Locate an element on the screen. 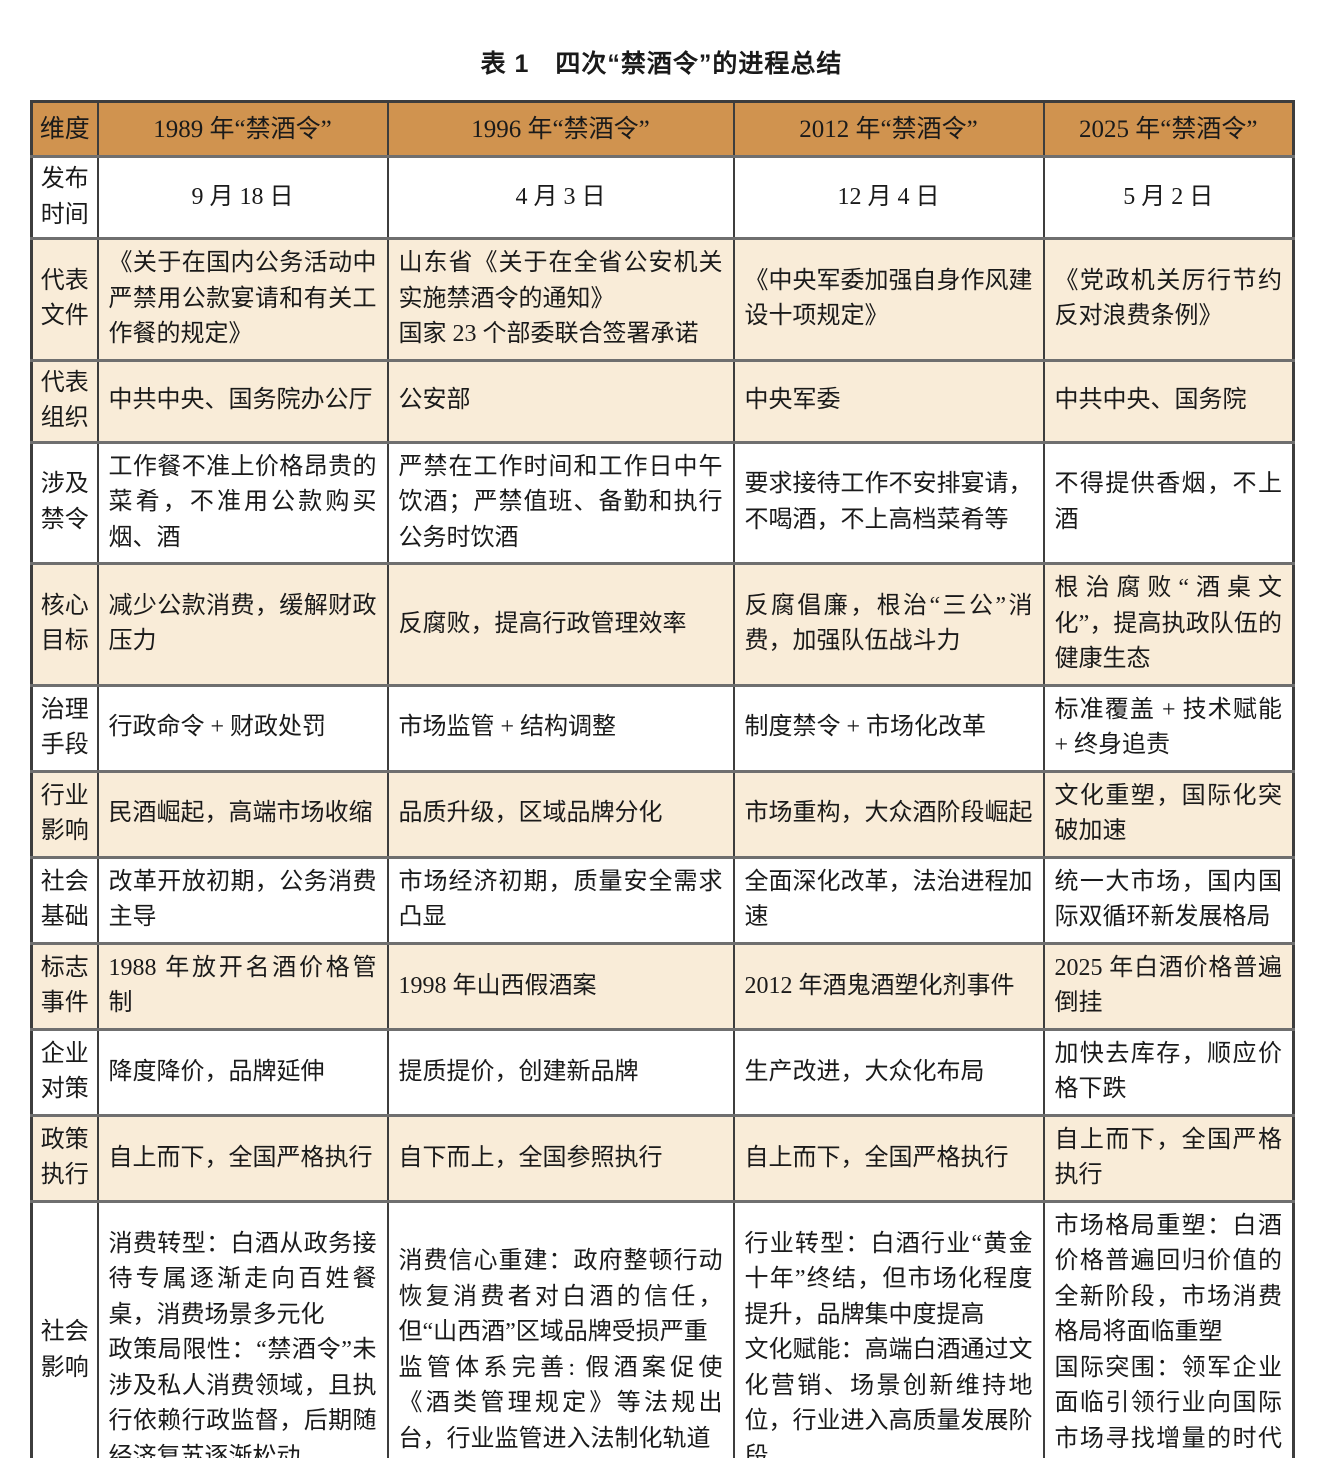 The width and height of the screenshot is (1323, 1458). row-label: 治理手段 is located at coordinates (64, 728).